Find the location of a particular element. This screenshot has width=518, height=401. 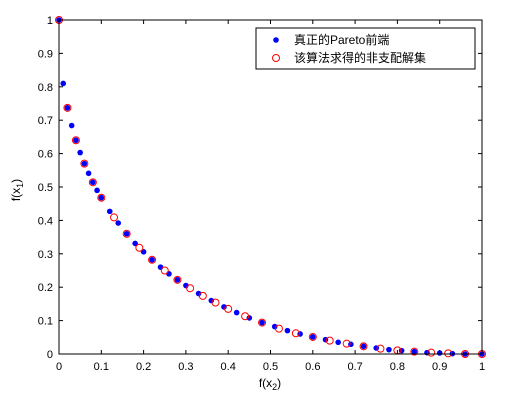

x-axis-label-close: ) is located at coordinates (279, 383).